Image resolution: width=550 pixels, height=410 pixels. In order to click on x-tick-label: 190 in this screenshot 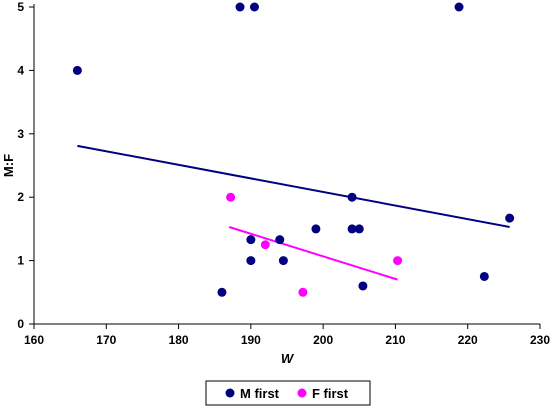, I will do `click(251, 340)`.